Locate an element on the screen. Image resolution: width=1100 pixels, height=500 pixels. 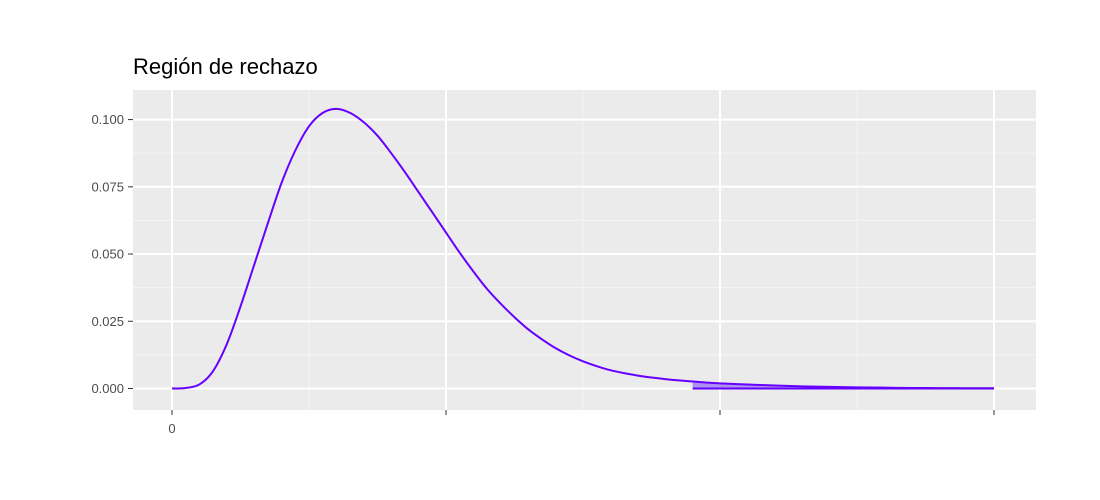
y-axis: 0.000 0.025 0.050 0.075 0.100 is located at coordinates (112, 254).